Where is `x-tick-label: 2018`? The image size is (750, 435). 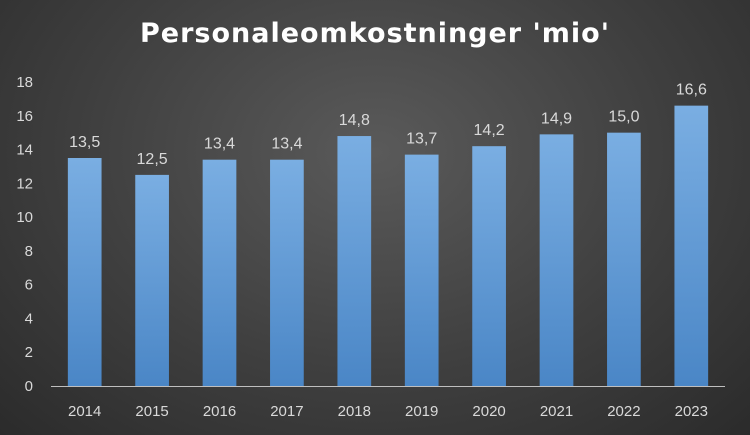 x-tick-label: 2018 is located at coordinates (354, 411).